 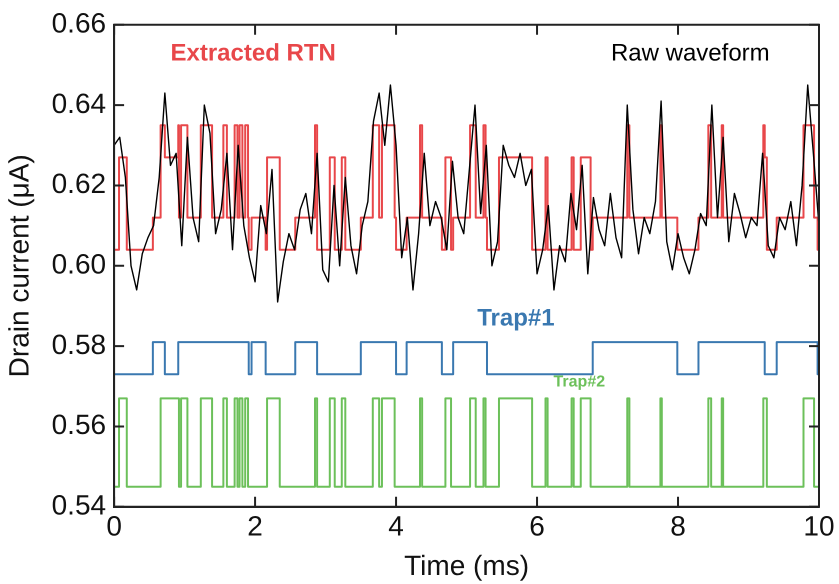 I want to click on x-tick-label: 4, so click(x=396, y=526).